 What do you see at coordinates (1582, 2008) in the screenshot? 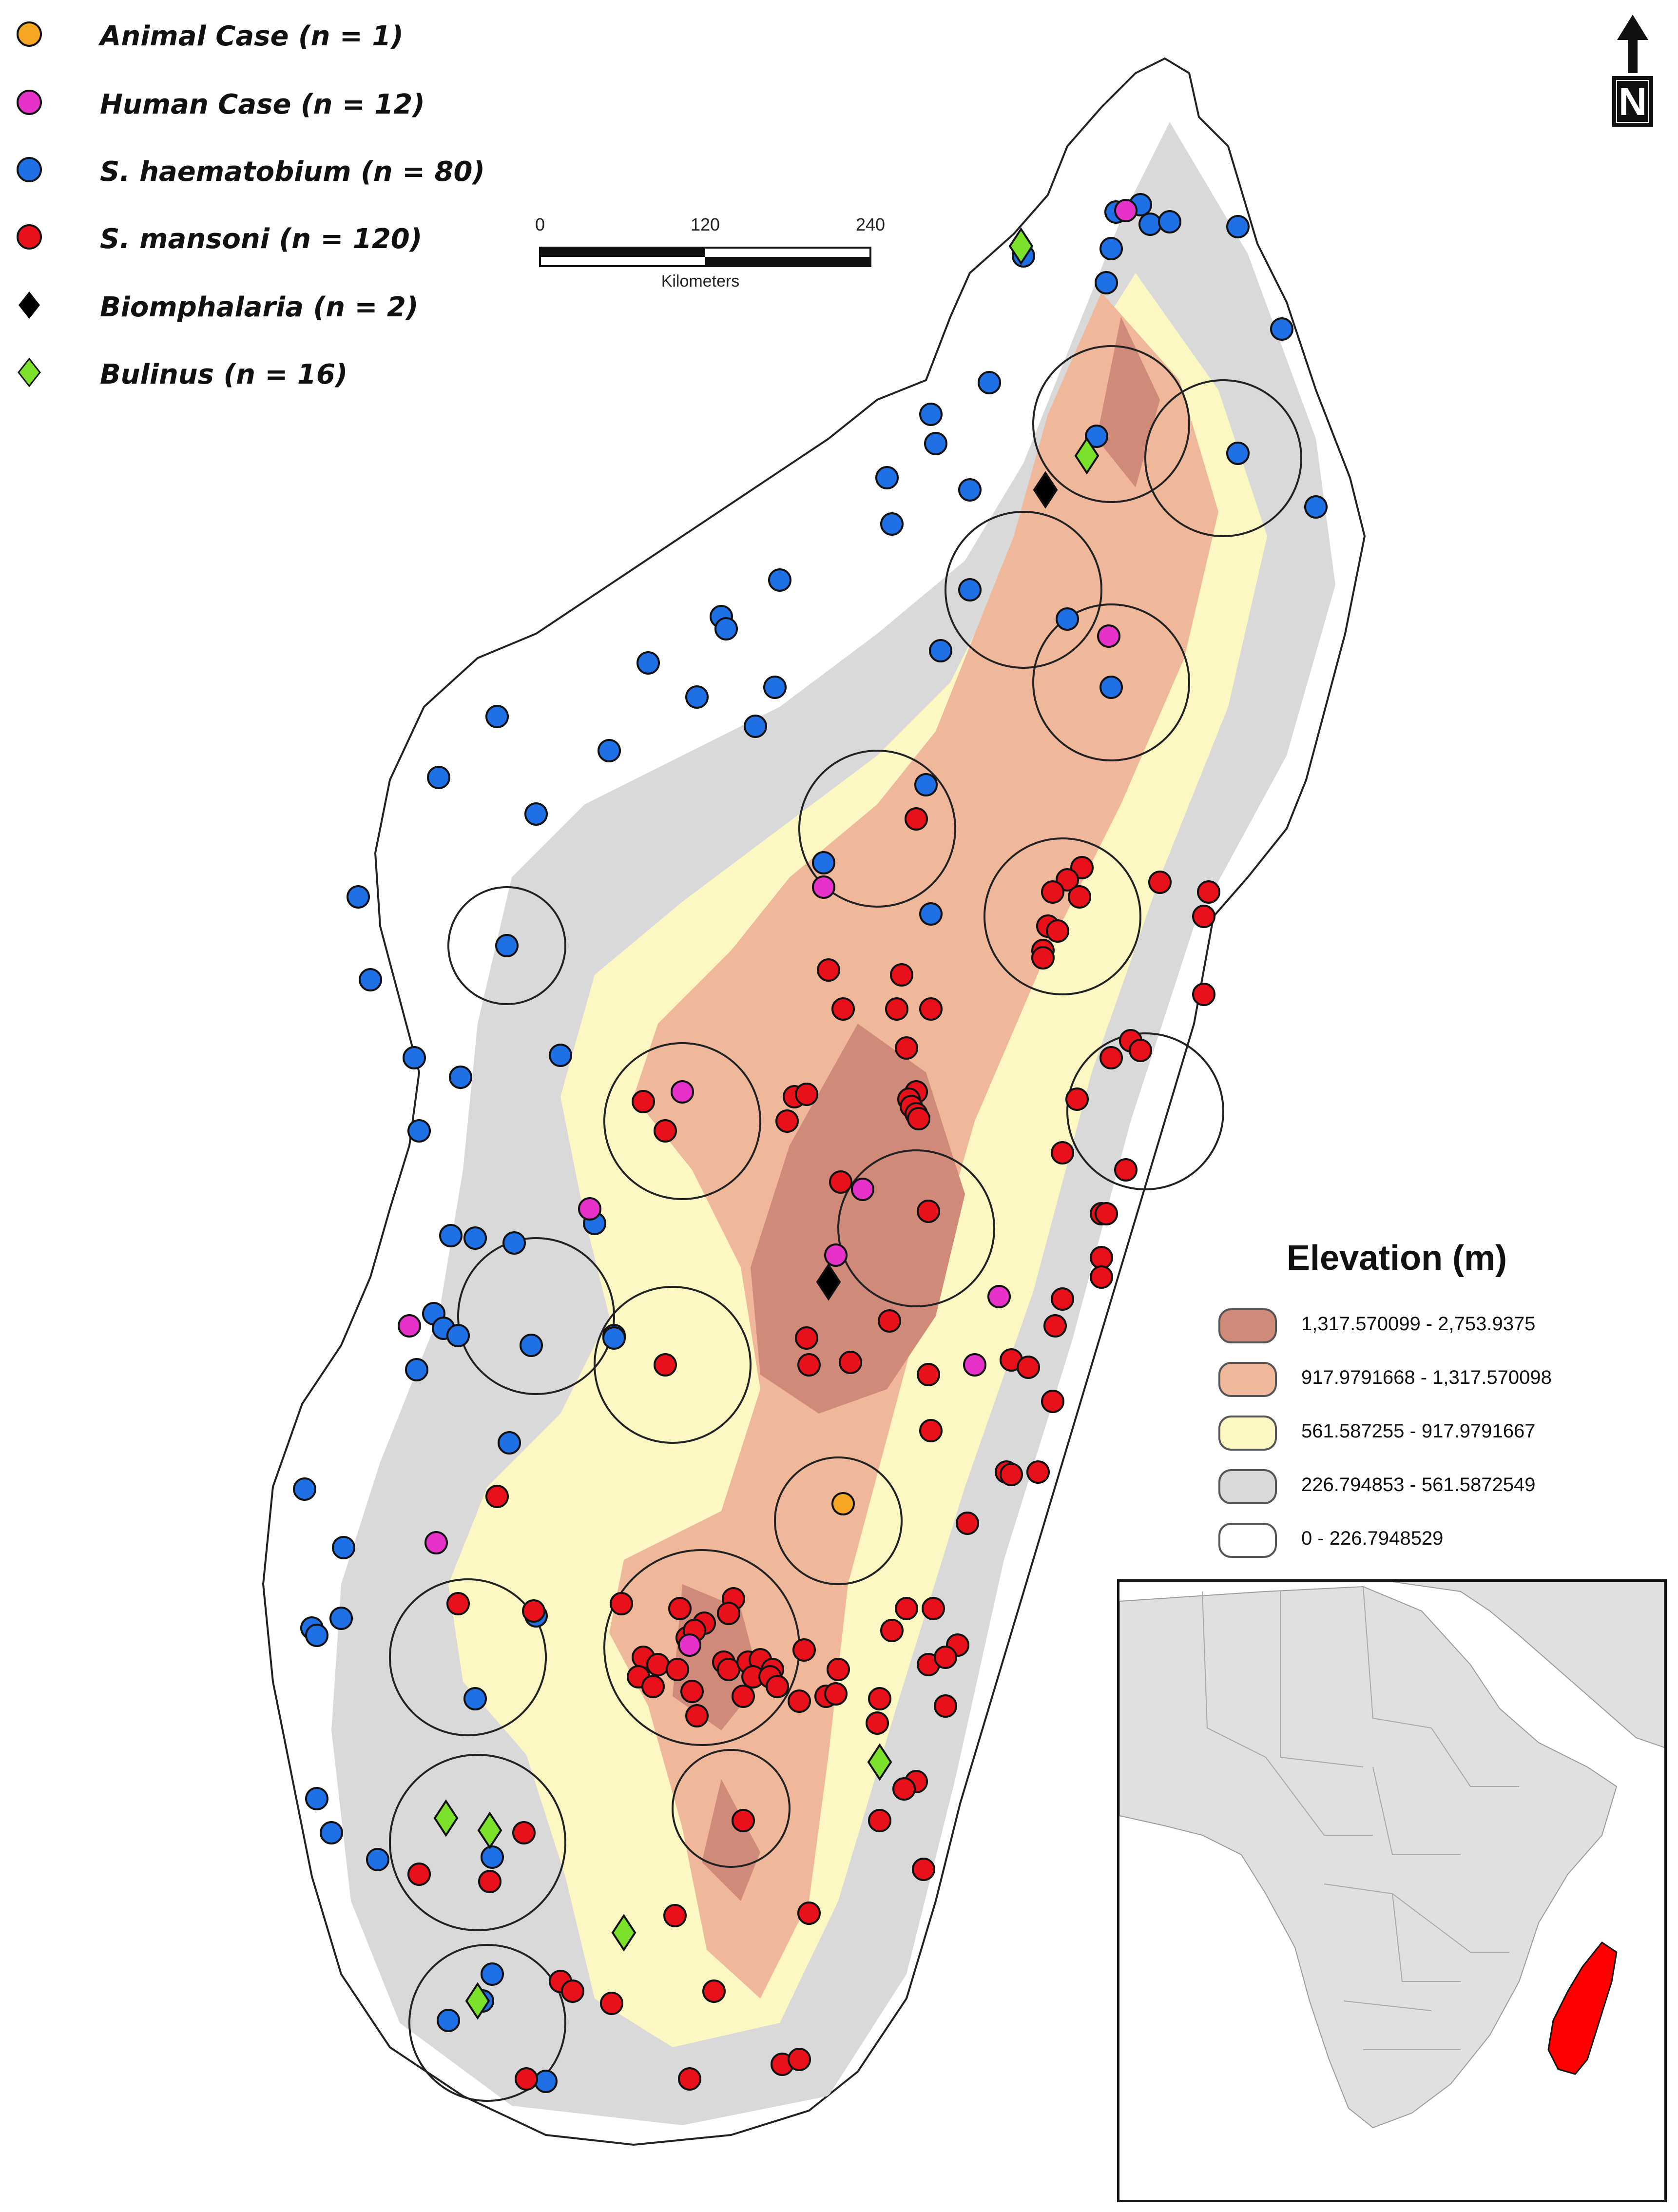
I see `madagascar-highlight` at bounding box center [1582, 2008].